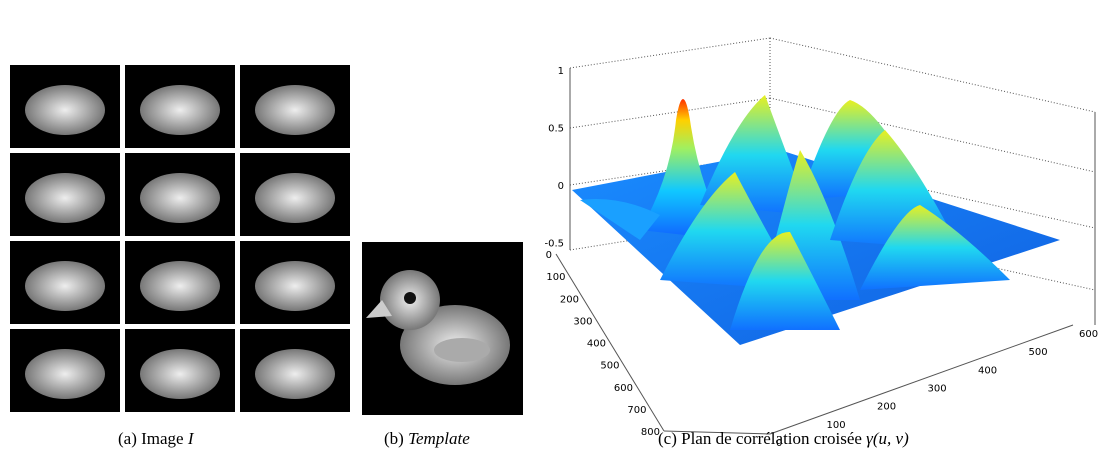 This screenshot has height=459, width=1110. Describe the element at coordinates (987, 370) in the screenshot. I see `x-tick-label: 400` at that location.